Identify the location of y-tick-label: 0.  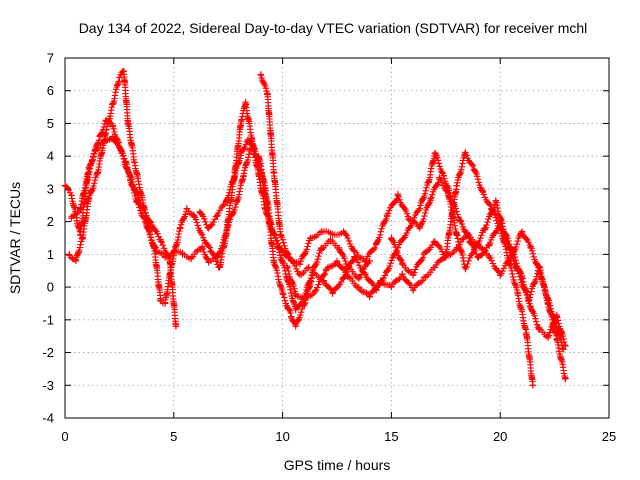
(50, 287).